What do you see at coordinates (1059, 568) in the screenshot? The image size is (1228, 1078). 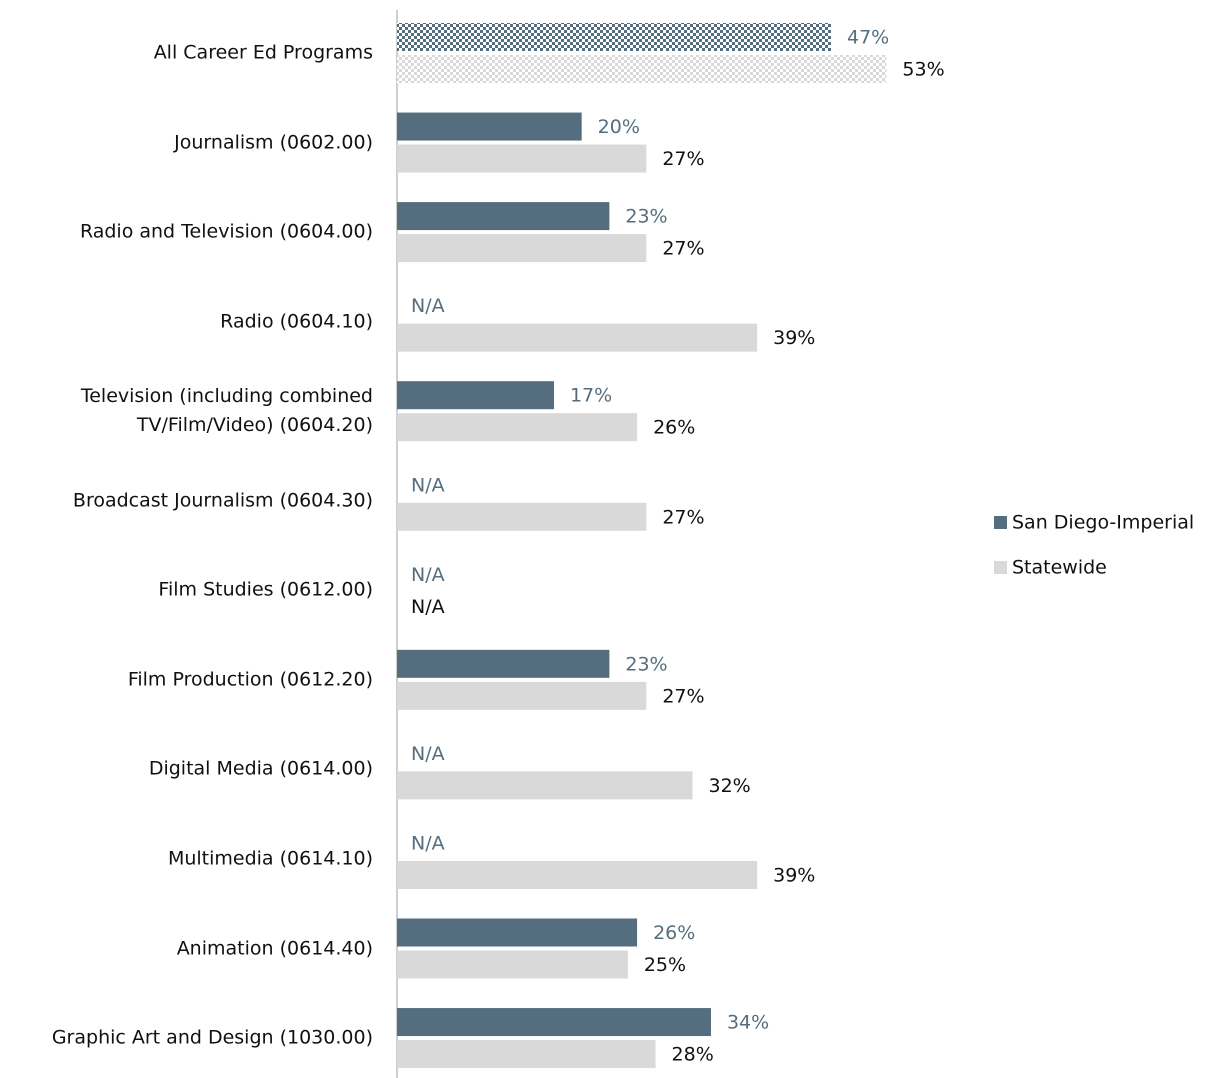 I see `legend-label: Statewide` at bounding box center [1059, 568].